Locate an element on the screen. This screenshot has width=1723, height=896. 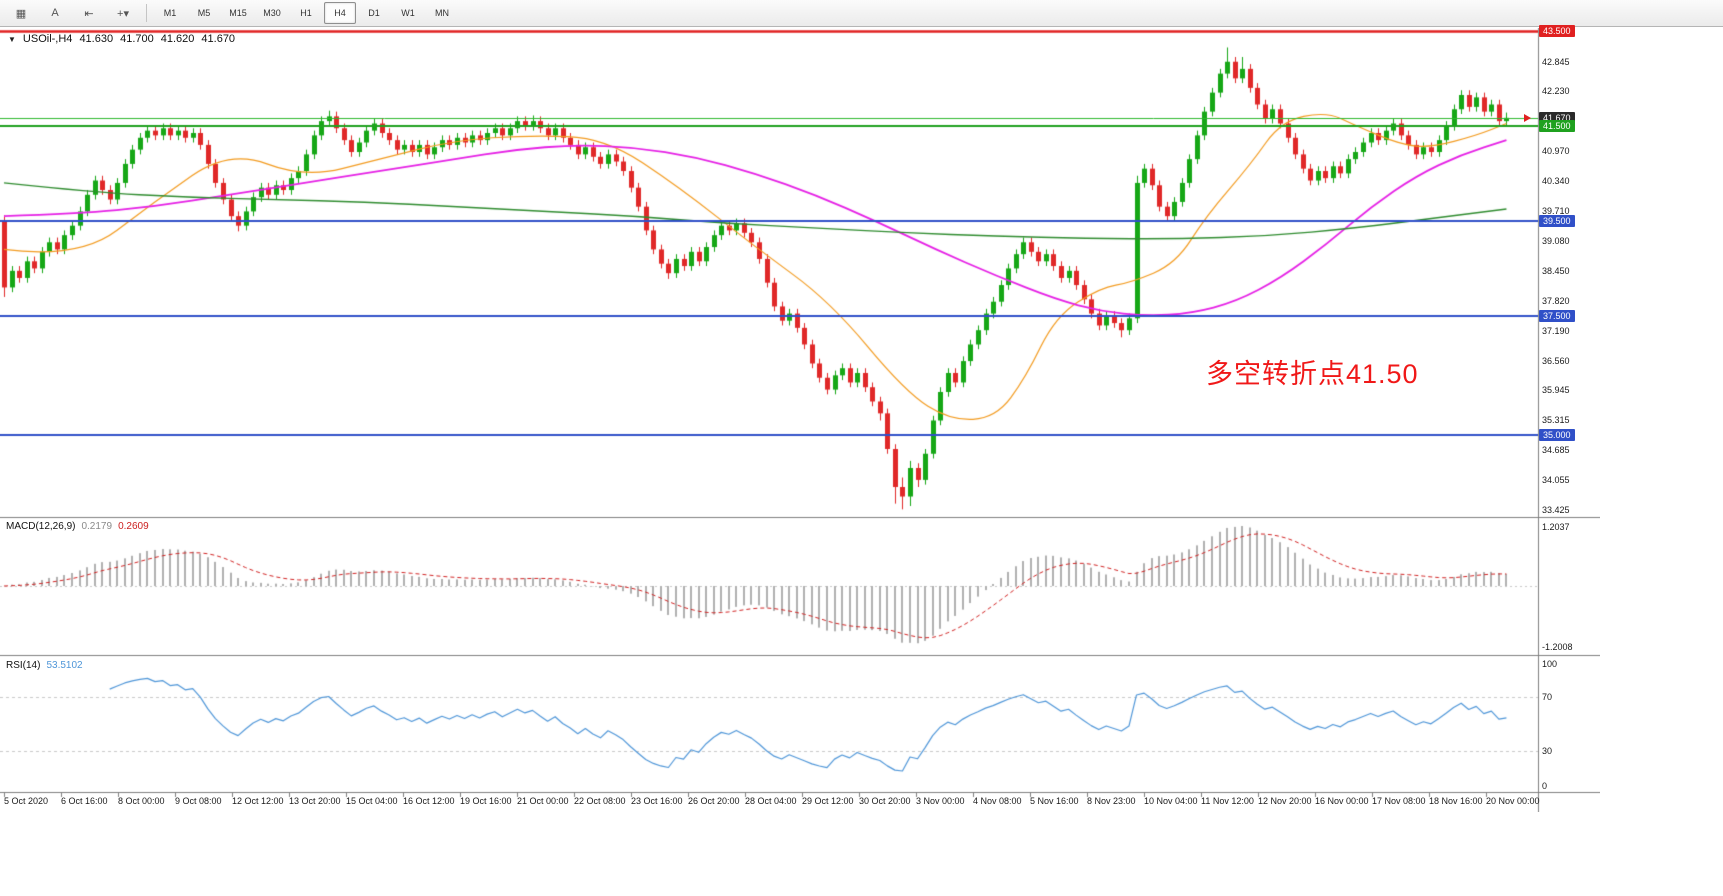
time-tick-label: 8 Oct 00:00 is located at coordinates (141, 801).